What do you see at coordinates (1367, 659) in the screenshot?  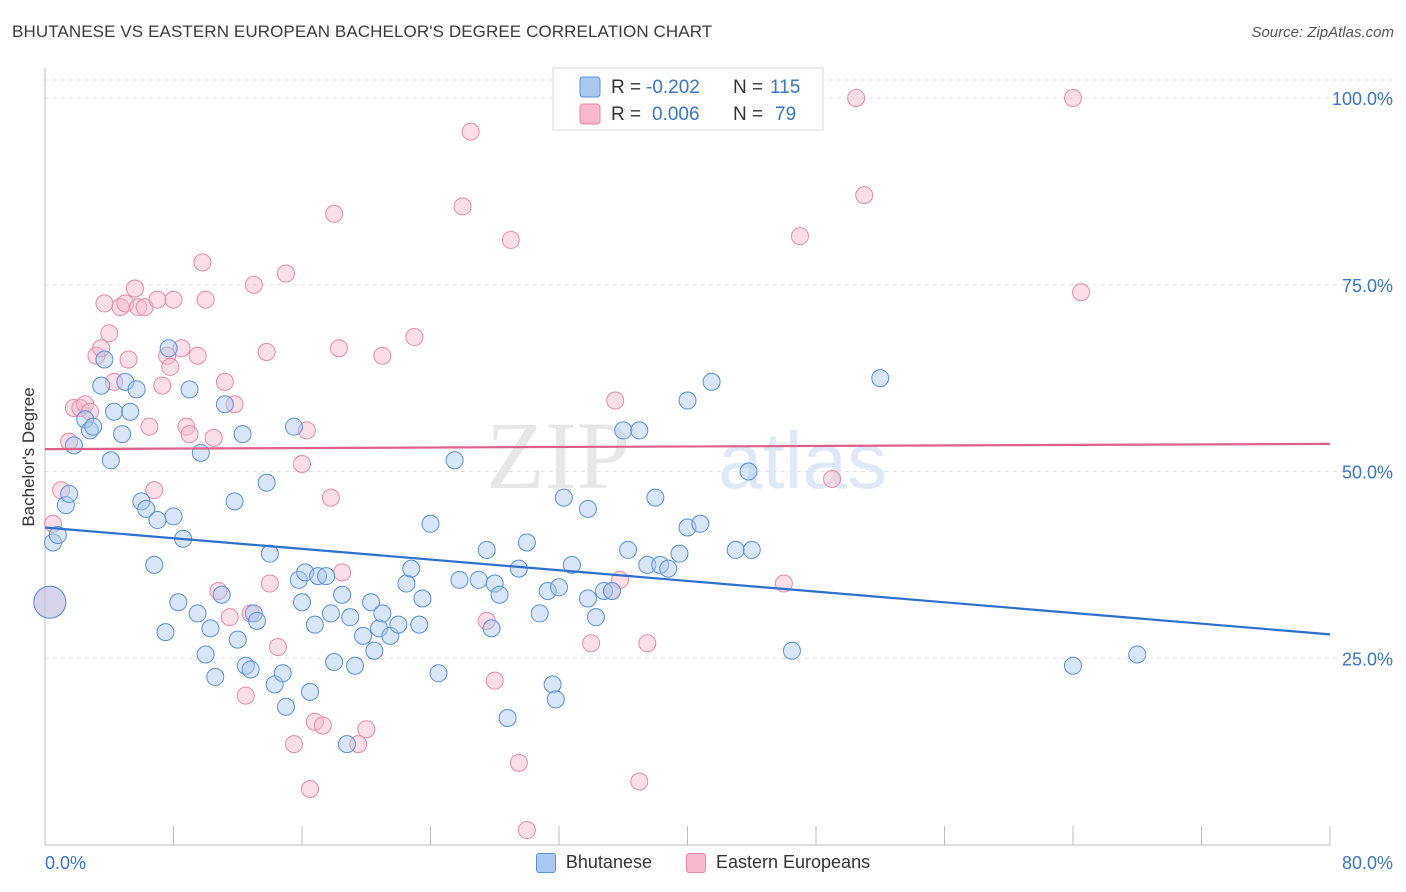 I see `y-tick-label: 25.0%` at bounding box center [1367, 659].